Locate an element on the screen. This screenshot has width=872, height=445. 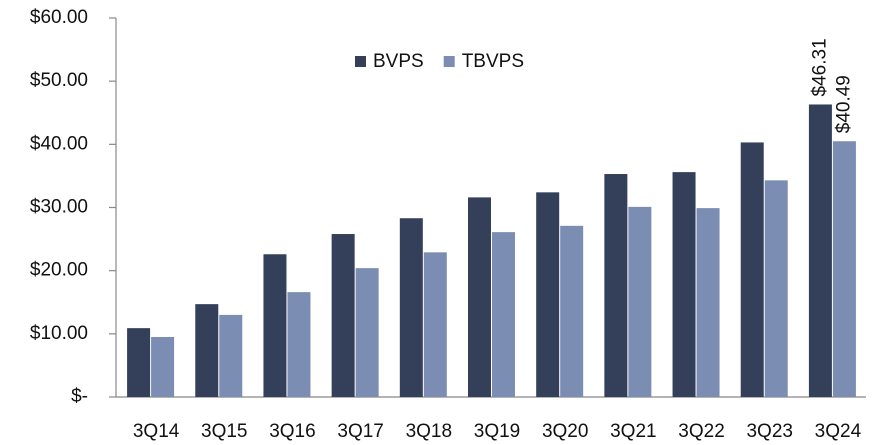
y-tick-label: $60.00 is located at coordinates (59, 17).